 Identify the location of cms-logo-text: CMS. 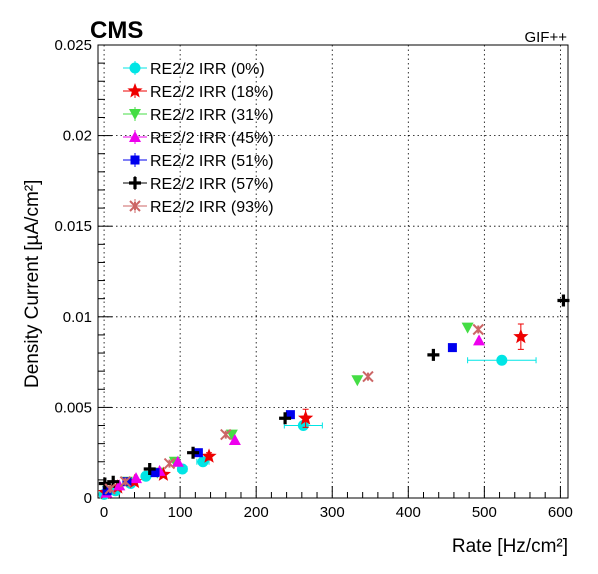
(116, 30).